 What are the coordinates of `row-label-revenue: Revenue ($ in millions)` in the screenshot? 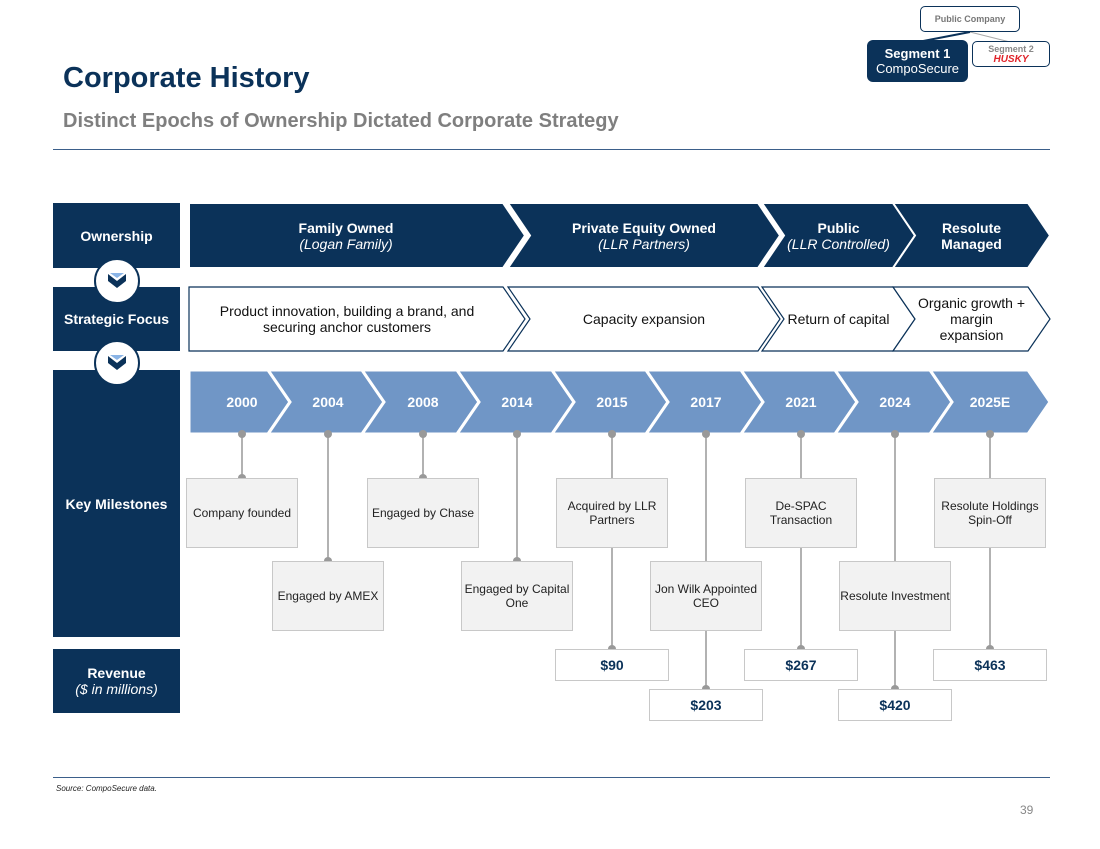 It's located at (116, 681).